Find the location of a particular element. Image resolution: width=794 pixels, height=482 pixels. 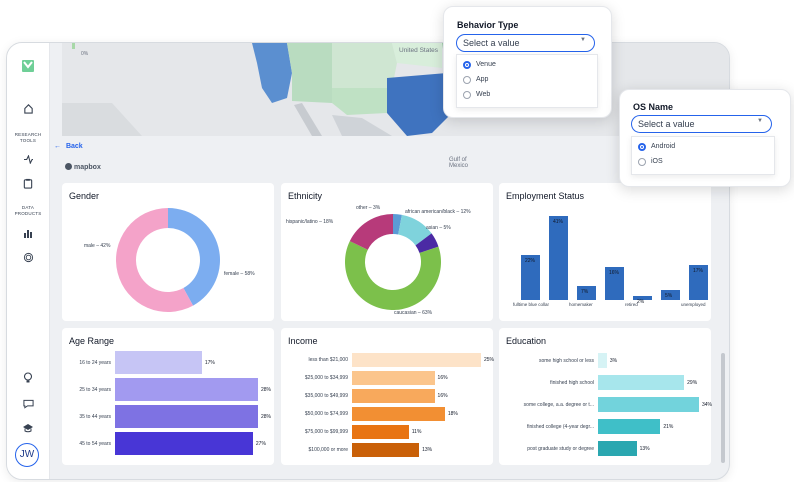

gender-donut-chart is located at coordinates (167, 260).